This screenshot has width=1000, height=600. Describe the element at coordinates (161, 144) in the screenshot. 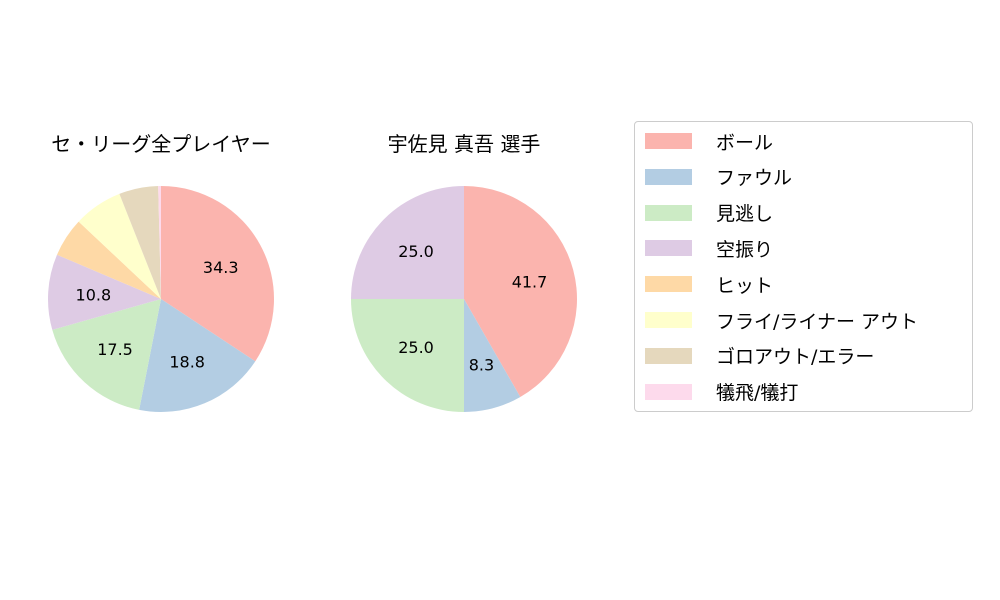

I see `chart-title-league: セ・リーグ全プレイヤー` at that location.